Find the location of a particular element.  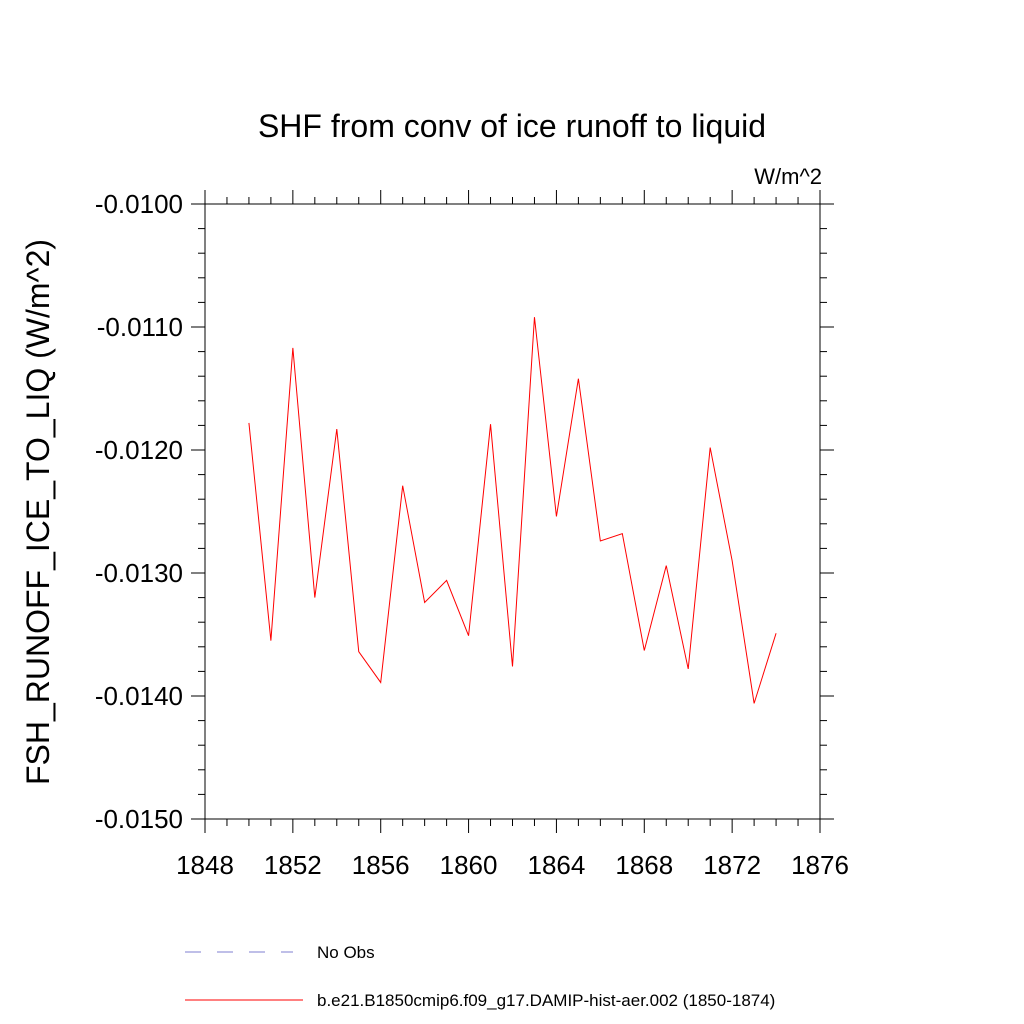

units-label: W/m^2 is located at coordinates (788, 176).